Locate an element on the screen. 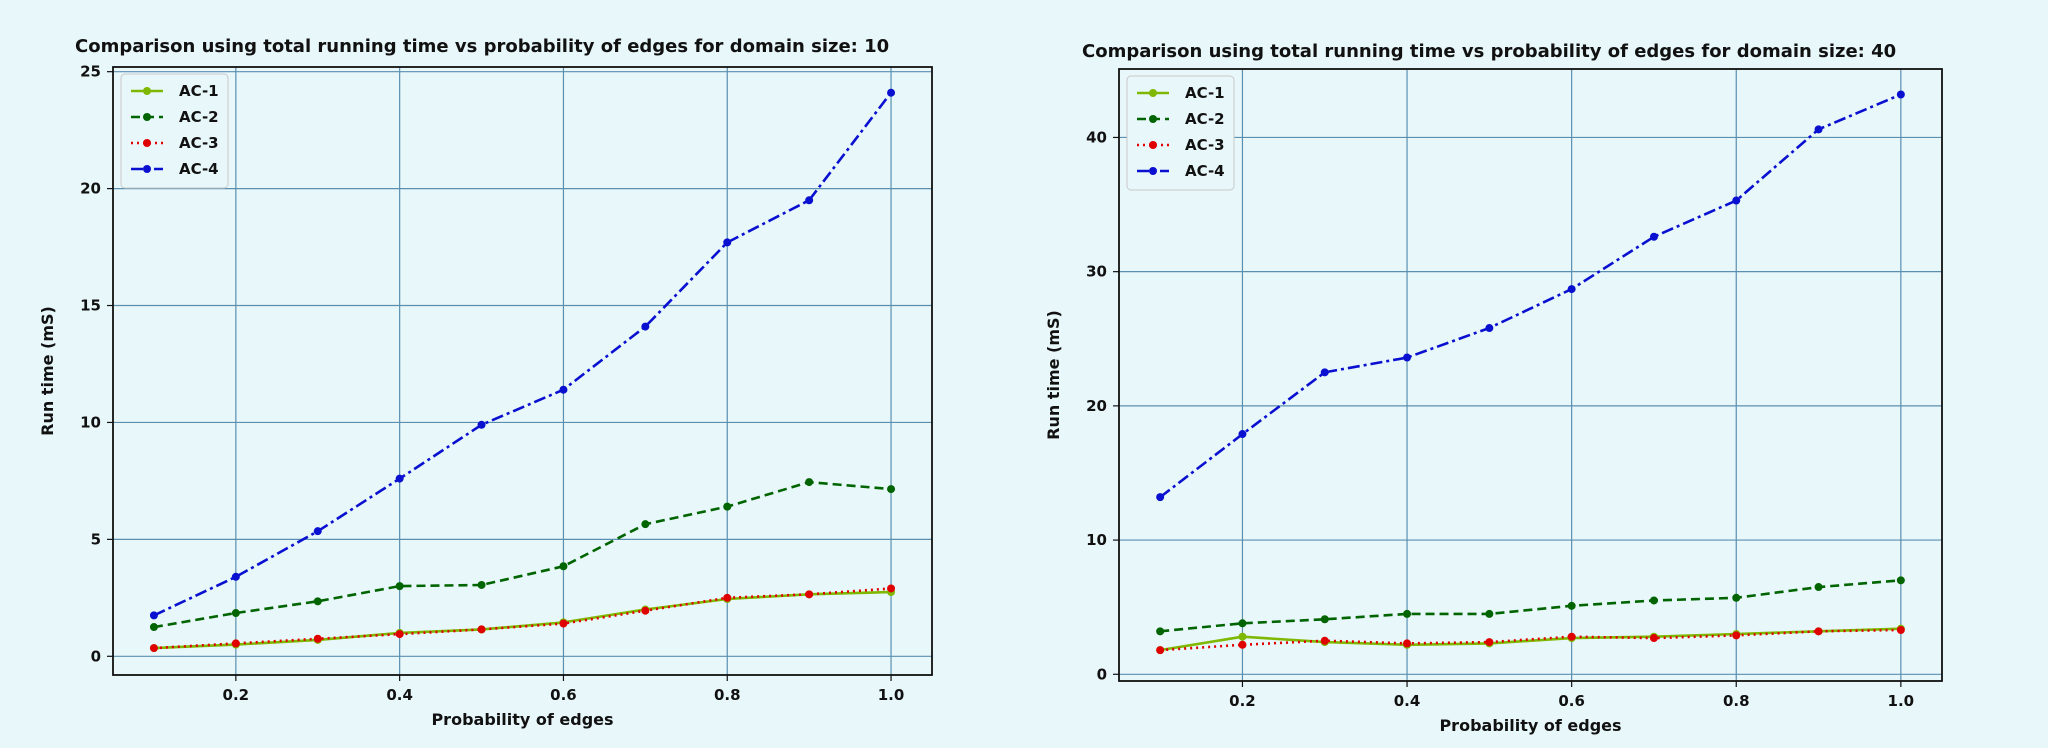 This screenshot has width=2048, height=748. y-tick-label: 5 is located at coordinates (96, 539).